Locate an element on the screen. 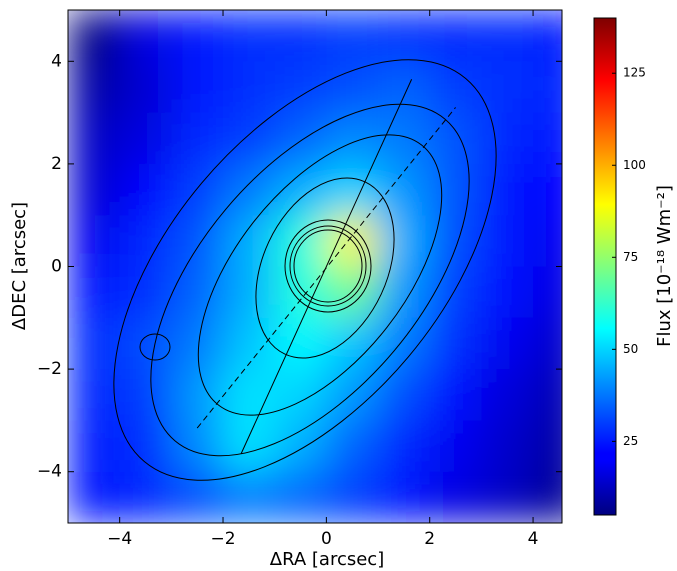 The width and height of the screenshot is (677, 571). y-axis-label: ΔDEC [arcsec] is located at coordinates (19, 266).